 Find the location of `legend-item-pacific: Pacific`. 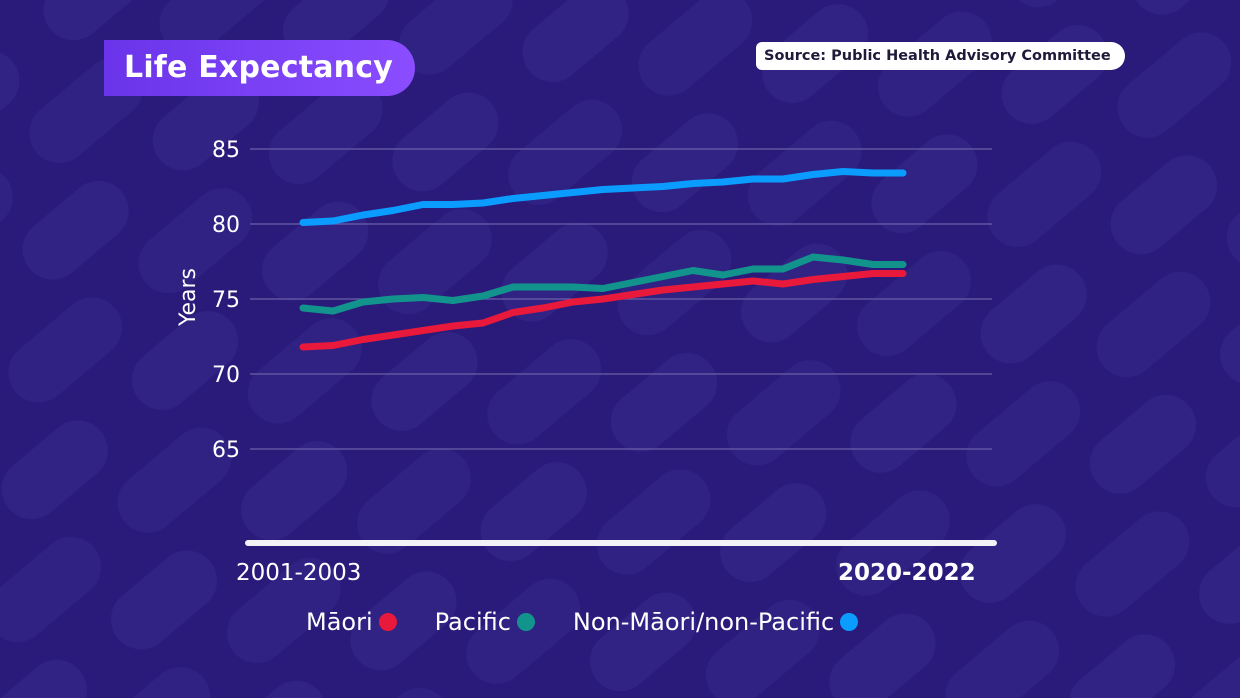

legend-item-pacific: Pacific is located at coordinates (485, 622).